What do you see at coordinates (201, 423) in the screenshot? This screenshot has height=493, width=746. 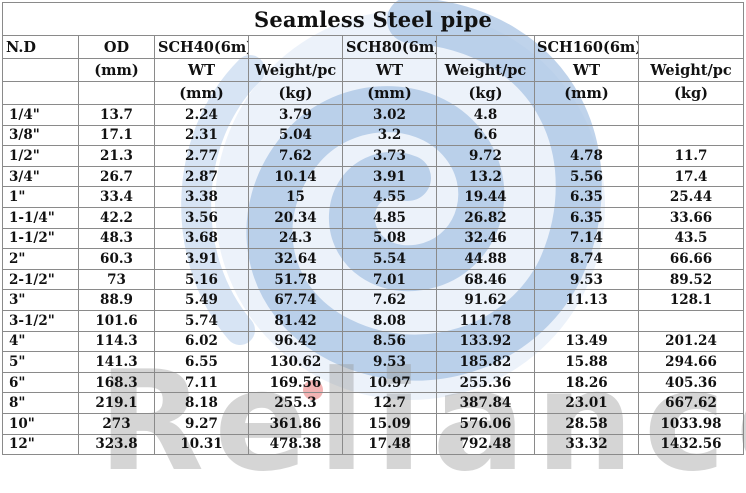 I see `value-cell: 9.27` at bounding box center [201, 423].